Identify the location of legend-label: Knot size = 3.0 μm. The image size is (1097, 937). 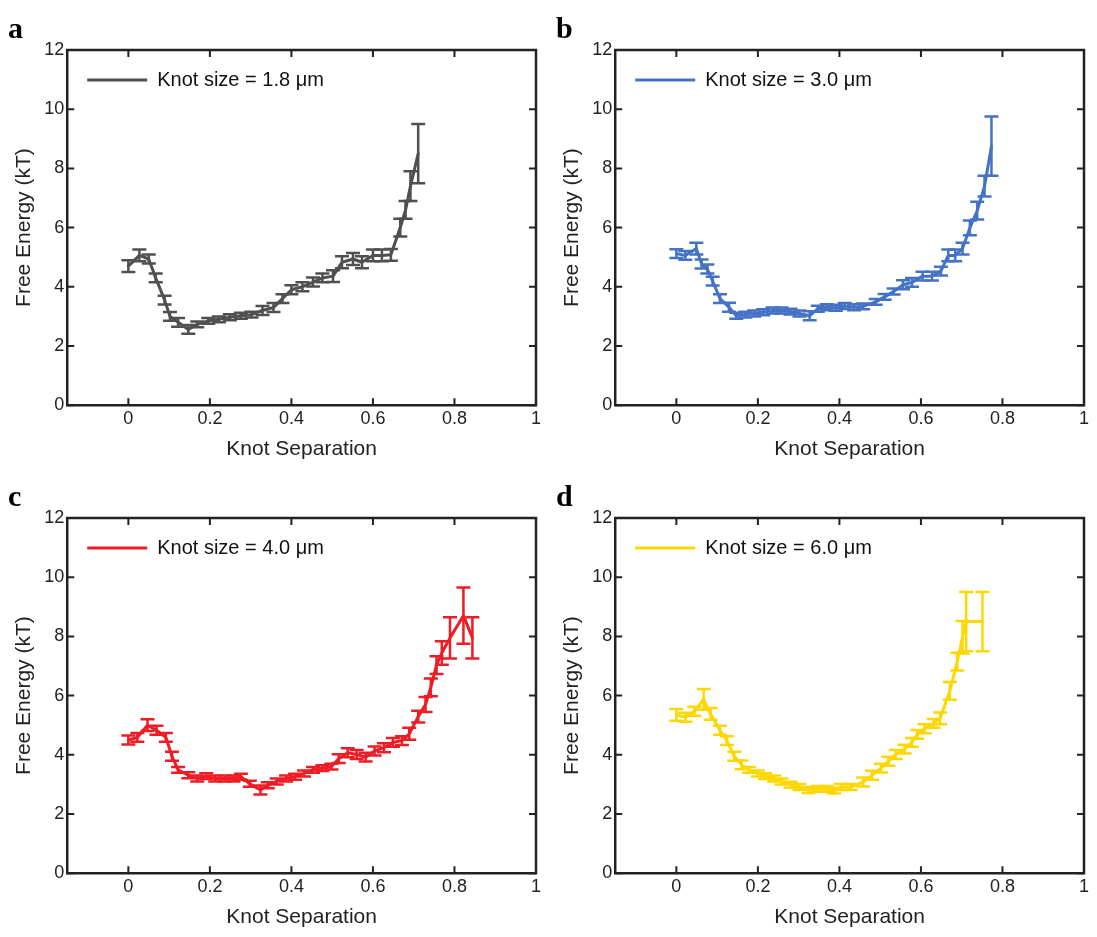
(788, 78).